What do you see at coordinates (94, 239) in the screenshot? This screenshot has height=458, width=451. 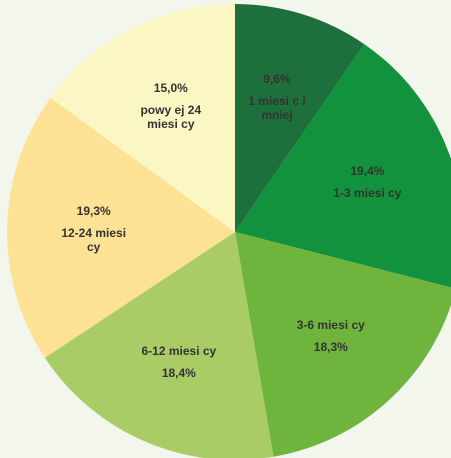 I see `category-label: 12-24 miesi cy` at bounding box center [94, 239].